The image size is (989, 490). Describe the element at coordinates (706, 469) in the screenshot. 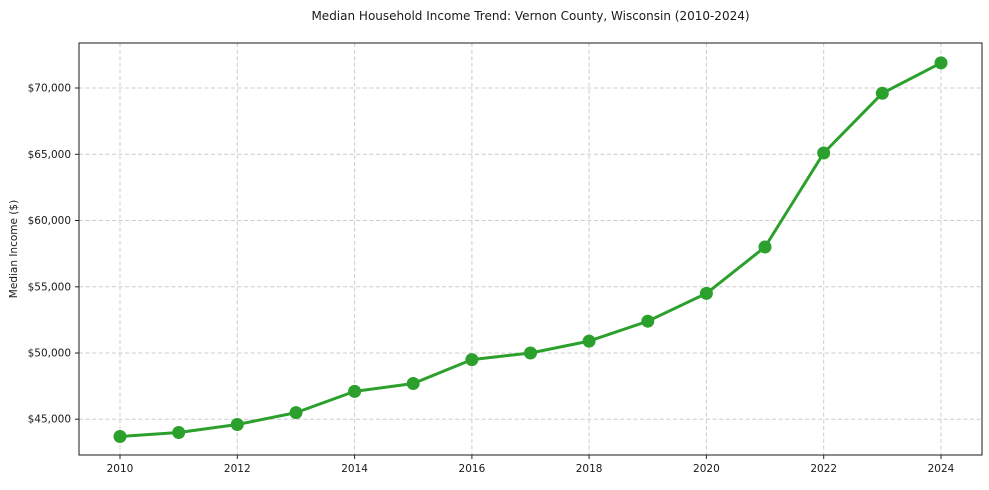

I see `x-tick-label: 2020` at that location.